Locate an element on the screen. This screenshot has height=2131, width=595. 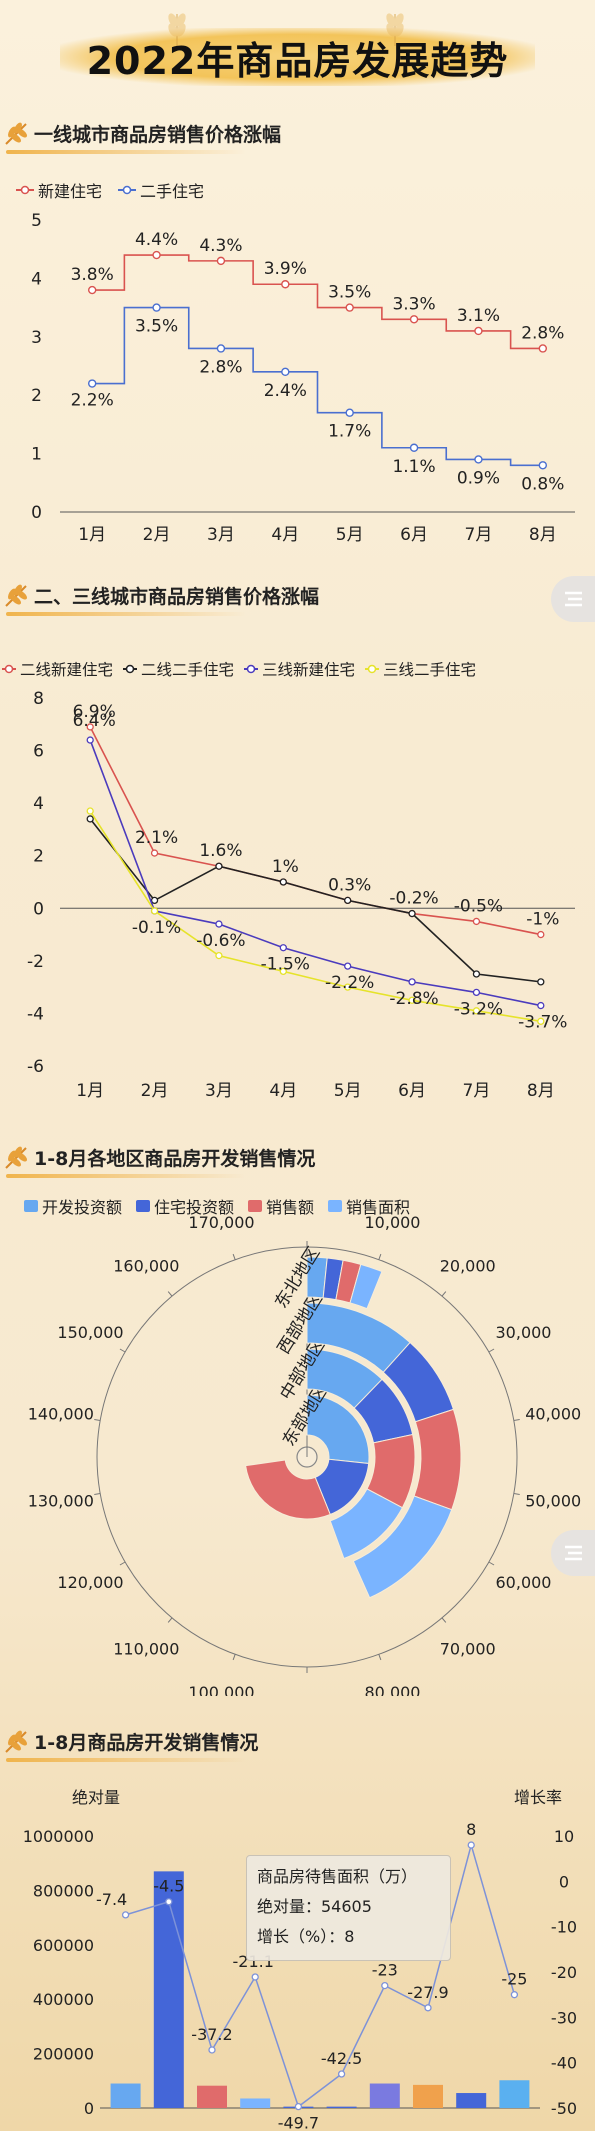
legend-item: 二手住宅 is located at coordinates (161, 190).